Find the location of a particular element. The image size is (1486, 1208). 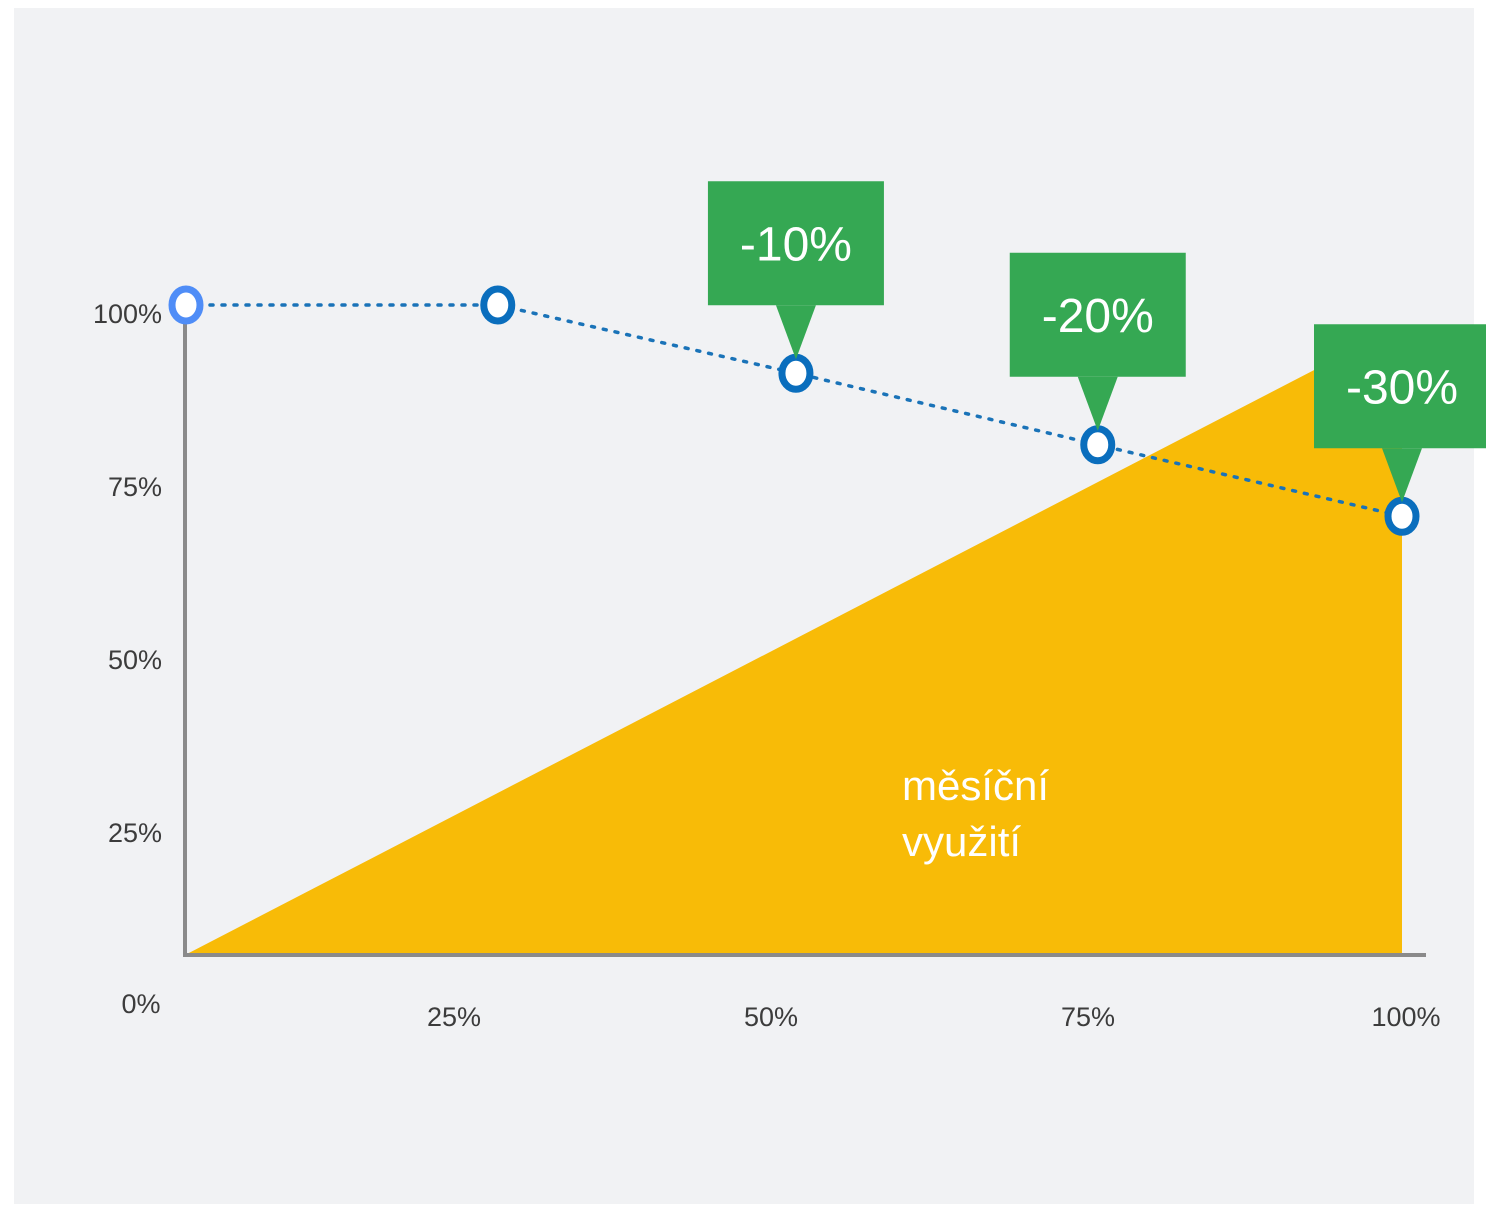

x-tick-label: 0% is located at coordinates (140, 1004).